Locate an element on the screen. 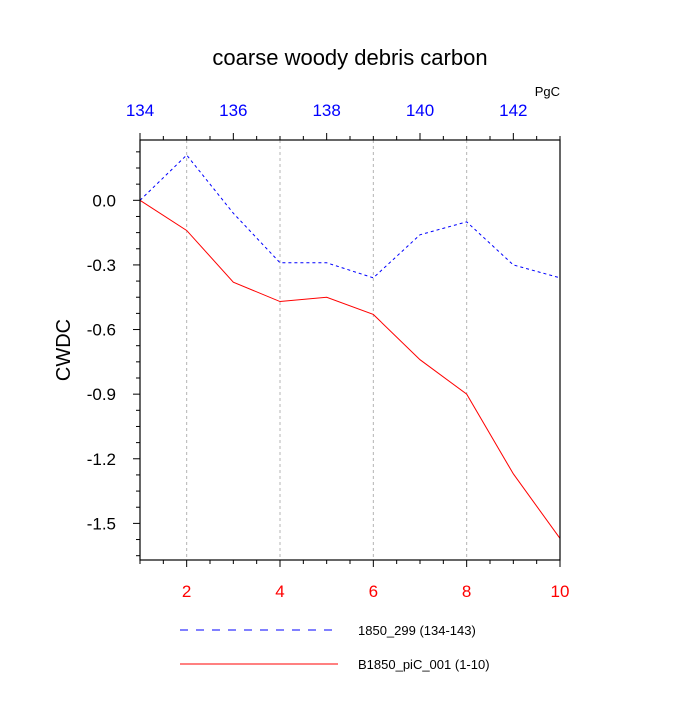 Image resolution: width=700 pixels, height=705 pixels. bottom-axis-tick-label: 4 is located at coordinates (279, 591).